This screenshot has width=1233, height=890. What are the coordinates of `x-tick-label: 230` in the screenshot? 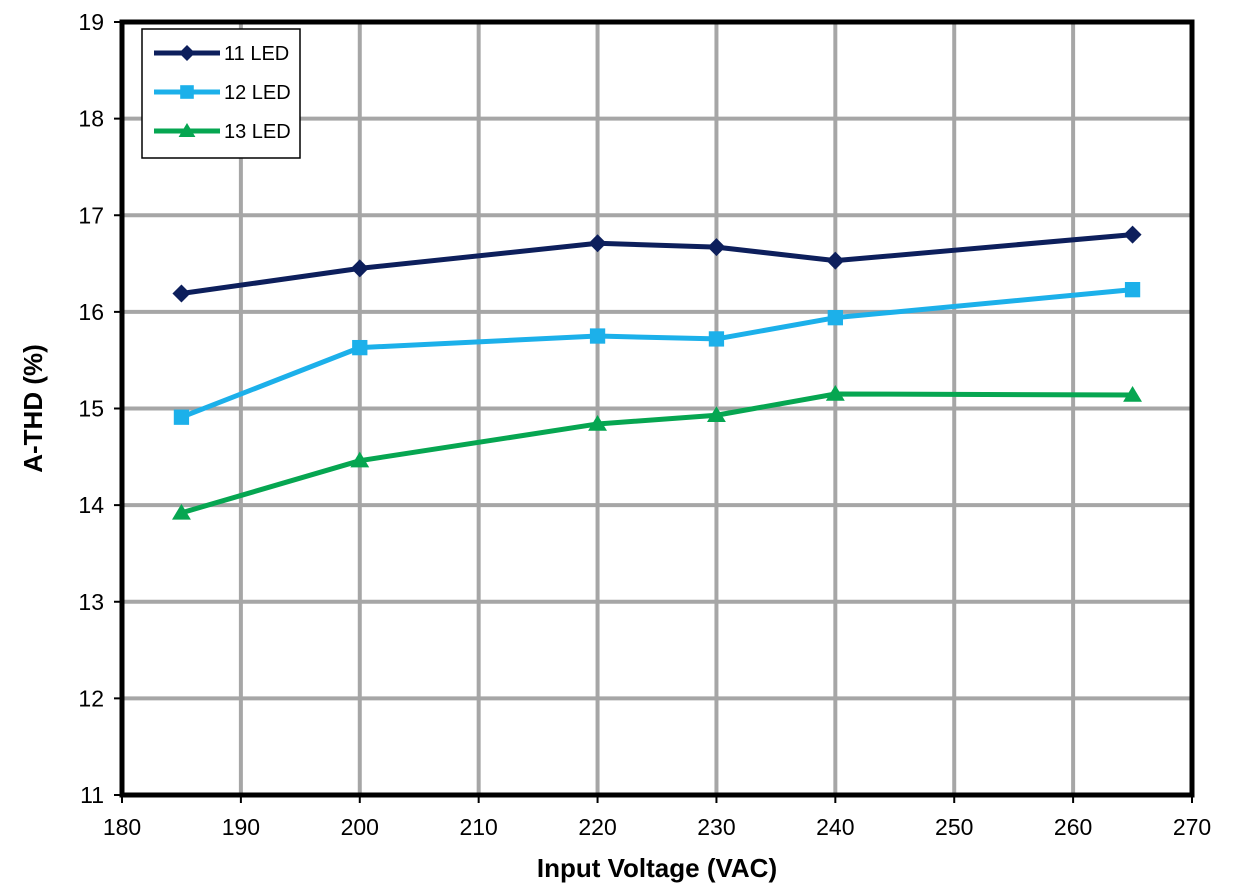 It's located at (716, 827).